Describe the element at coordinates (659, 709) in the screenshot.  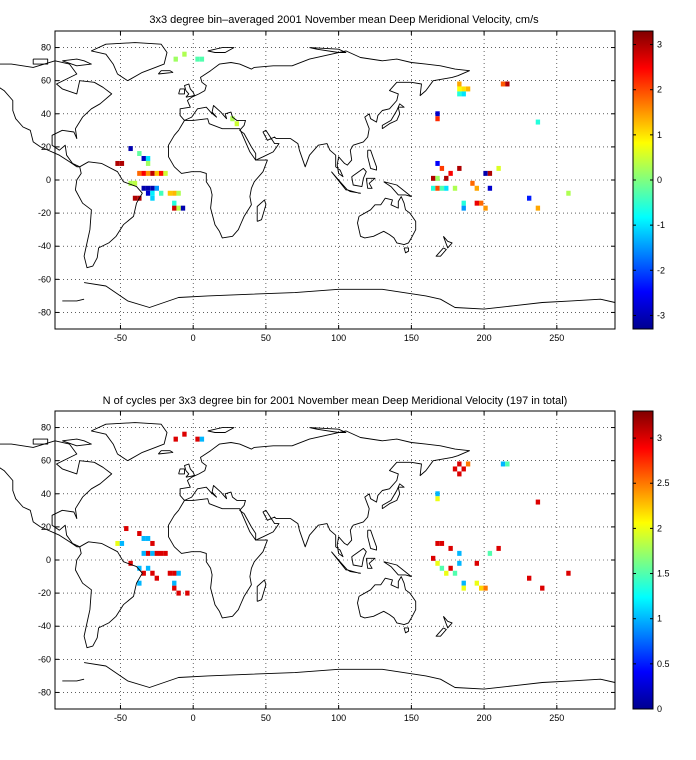
I see `cycles-colorbar-tick-label-6: 0` at that location.